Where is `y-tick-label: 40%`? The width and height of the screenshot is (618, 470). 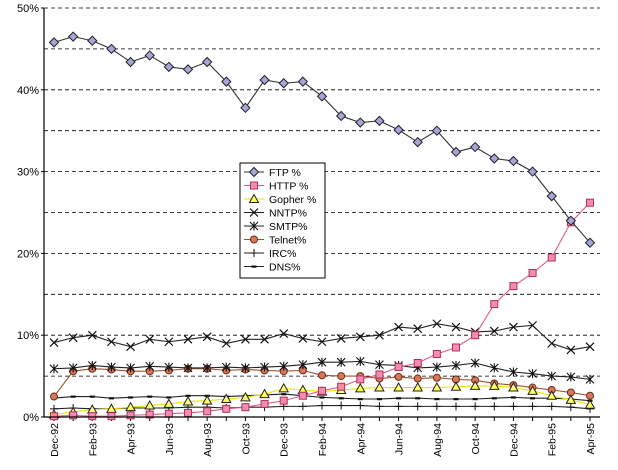 y-tick-label: 40% is located at coordinates (28, 91).